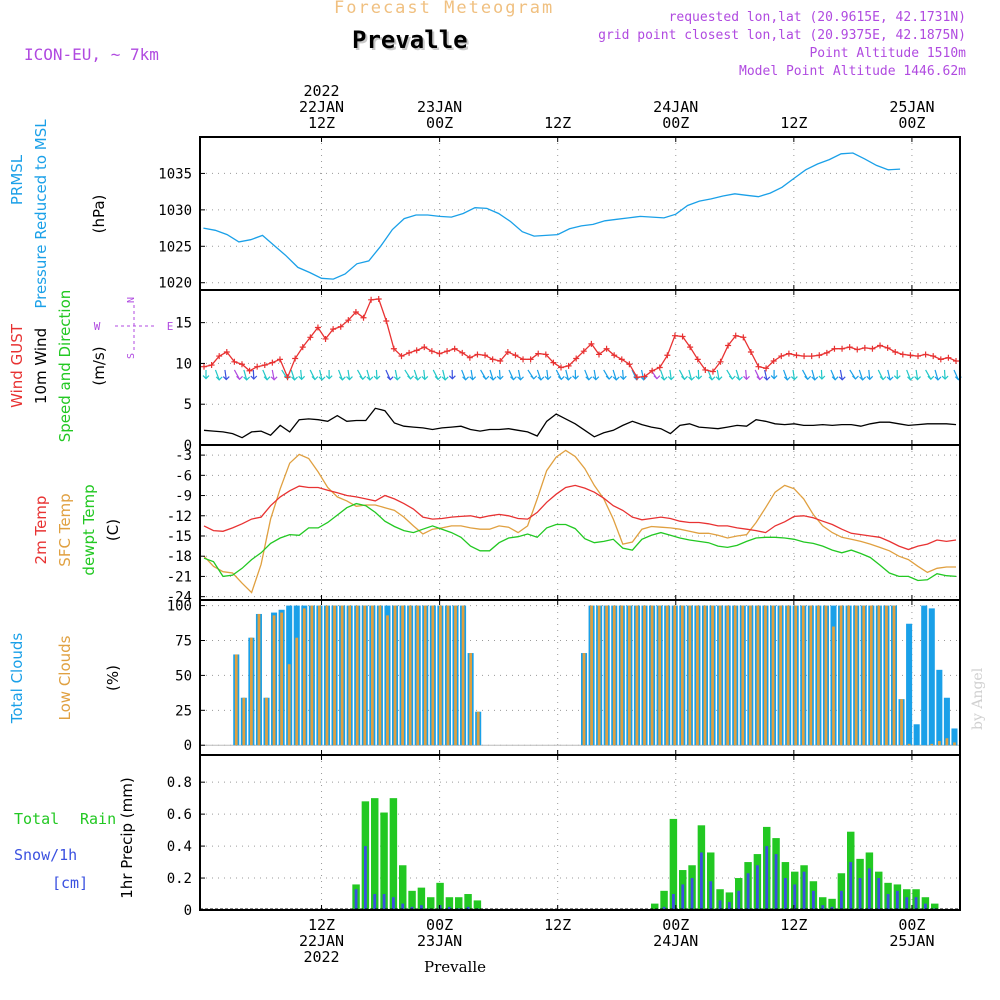 This screenshot has height=1000, width=1000. What do you see at coordinates (179, 537) in the screenshot?
I see `y-tick-label: -15` at bounding box center [179, 537].